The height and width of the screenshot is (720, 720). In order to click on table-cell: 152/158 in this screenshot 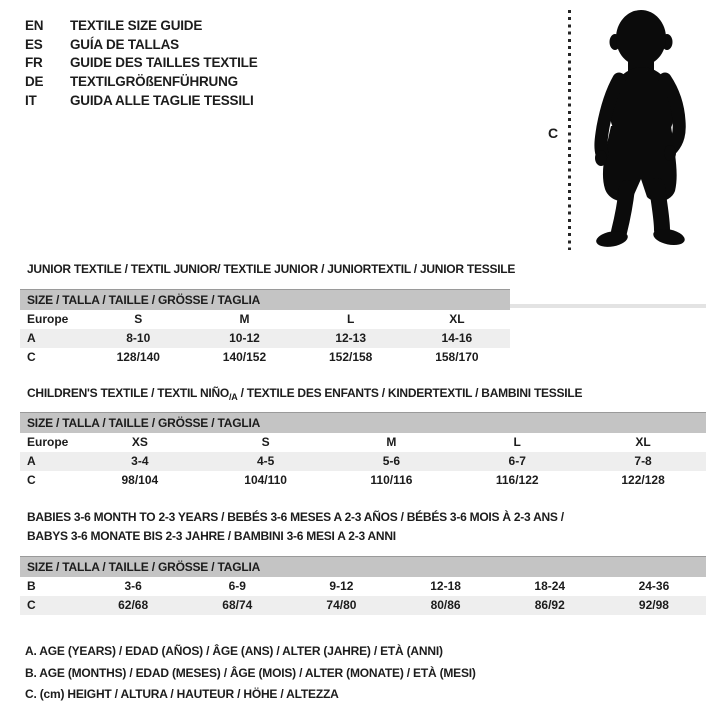, I will do `click(350, 357)`.